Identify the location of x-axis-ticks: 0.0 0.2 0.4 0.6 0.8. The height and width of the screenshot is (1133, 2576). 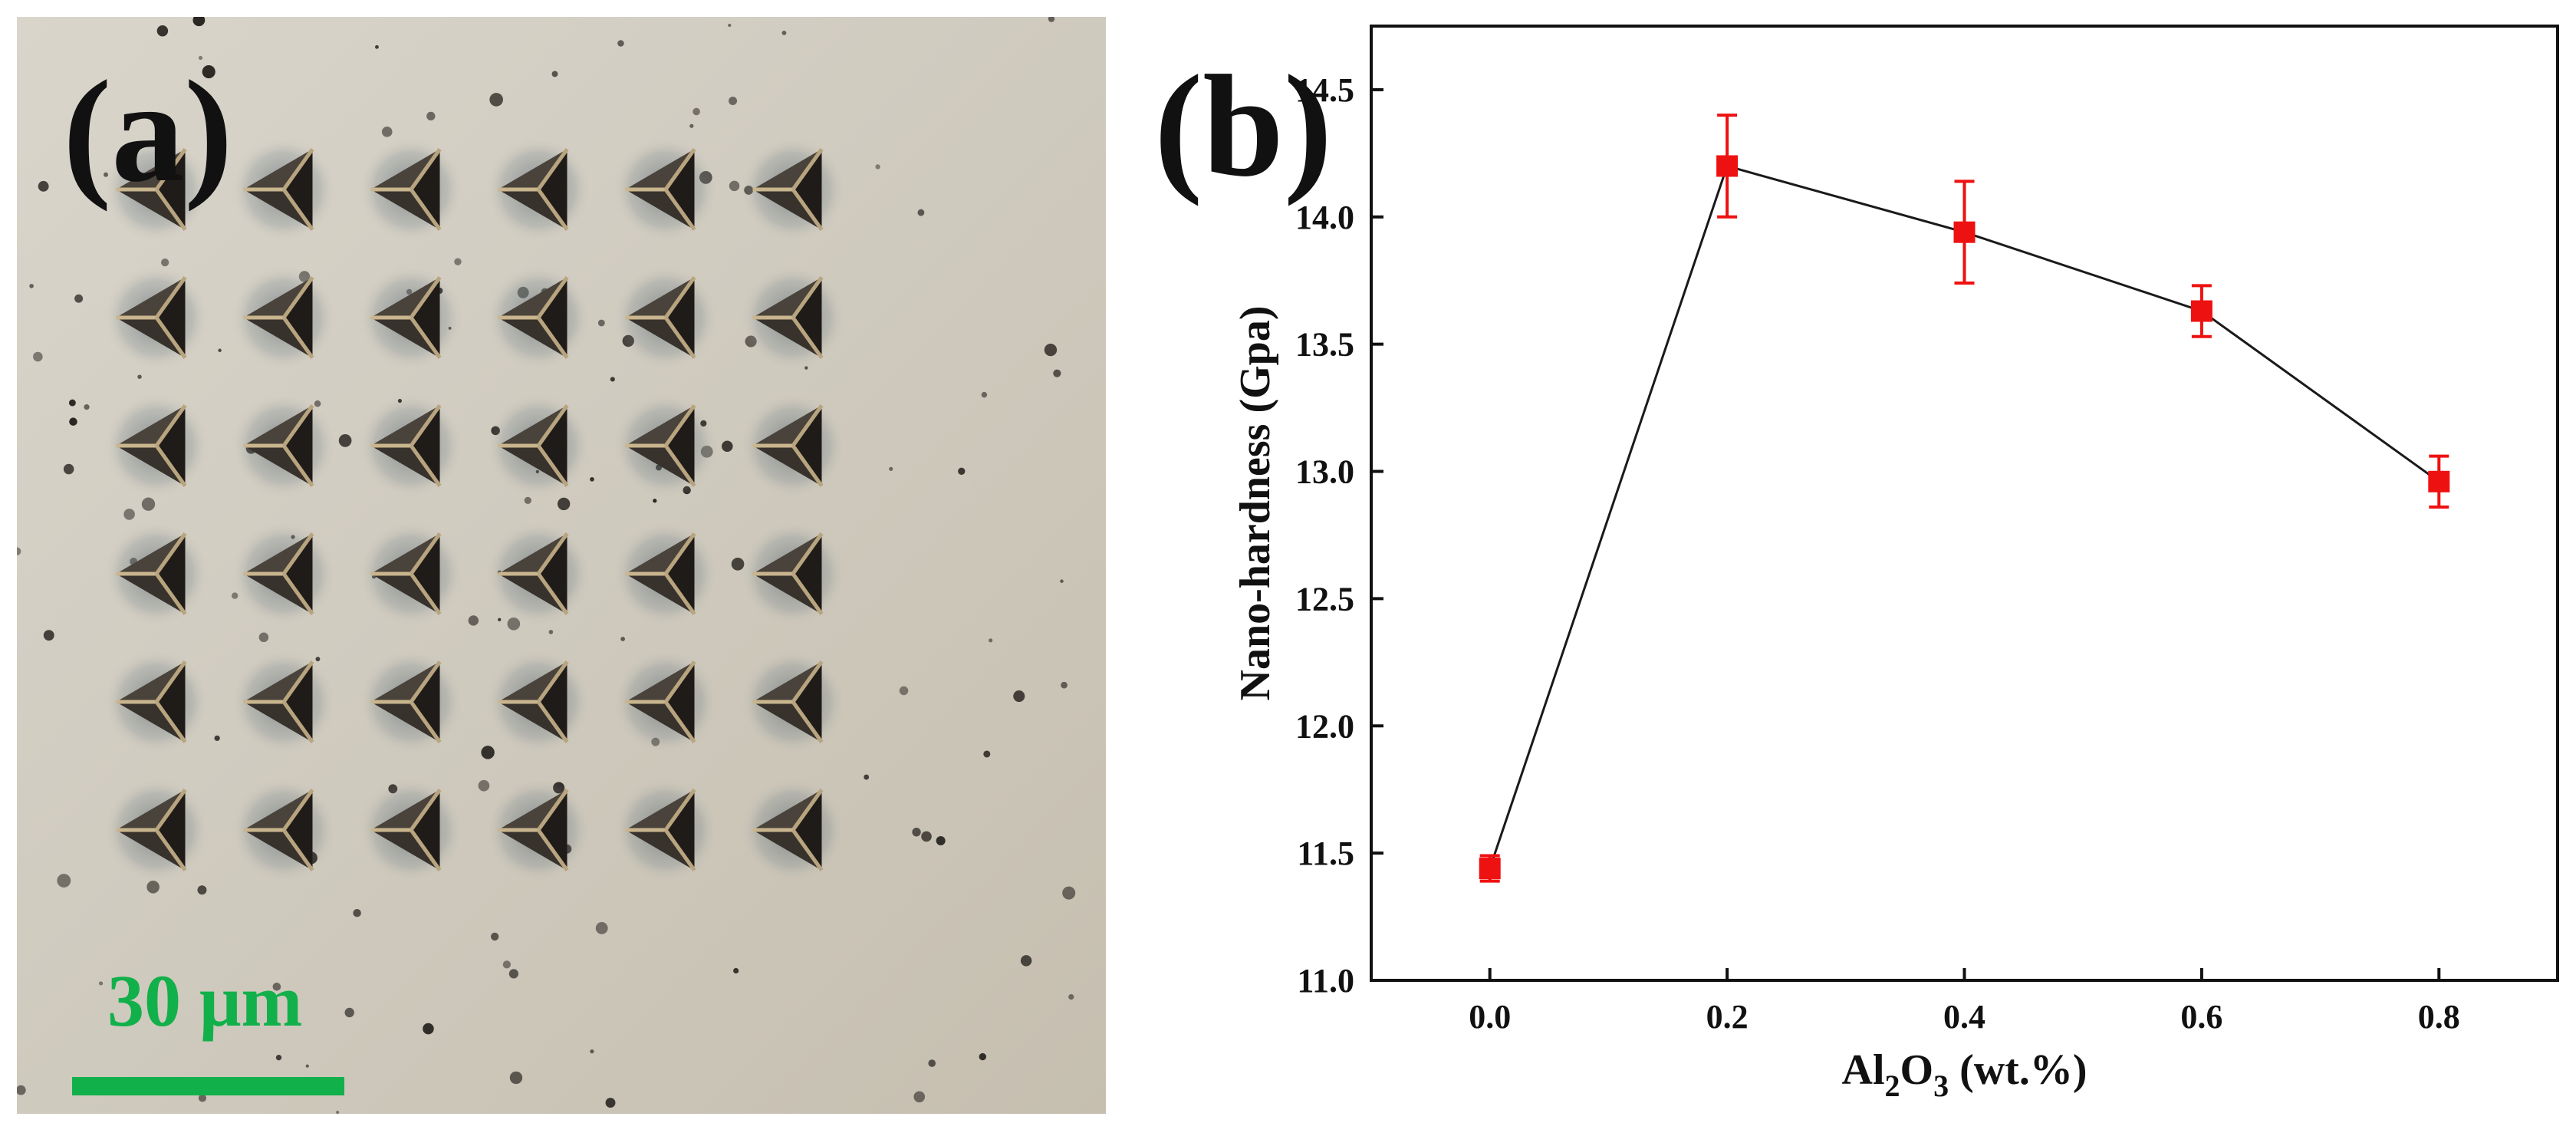
(1964, 1002).